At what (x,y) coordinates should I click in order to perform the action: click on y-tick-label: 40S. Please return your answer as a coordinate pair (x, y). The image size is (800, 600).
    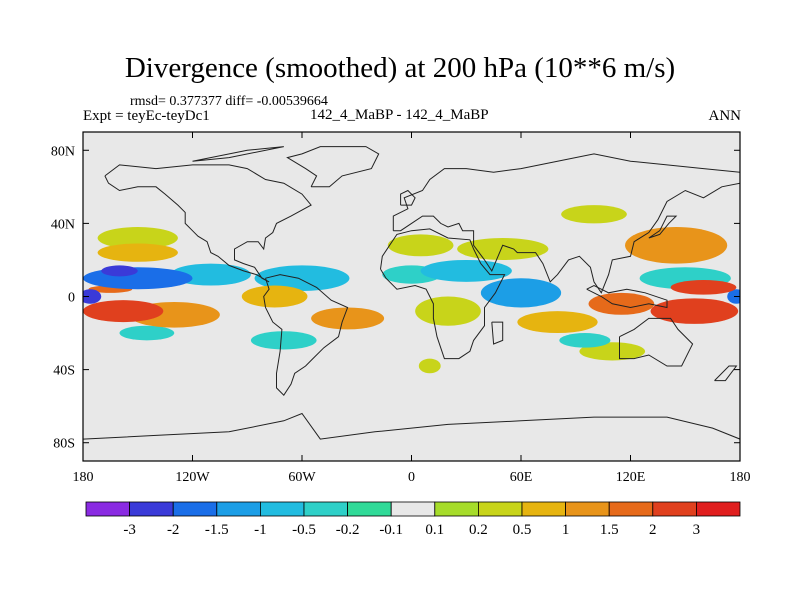
    Looking at the image, I should click on (64, 371).